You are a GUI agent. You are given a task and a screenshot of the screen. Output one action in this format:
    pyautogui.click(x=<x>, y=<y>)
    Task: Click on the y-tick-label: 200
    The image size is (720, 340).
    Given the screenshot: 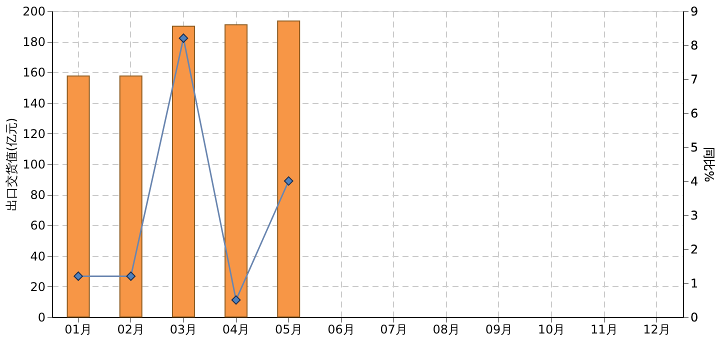 What is the action you would take?
    pyautogui.click(x=34, y=11)
    